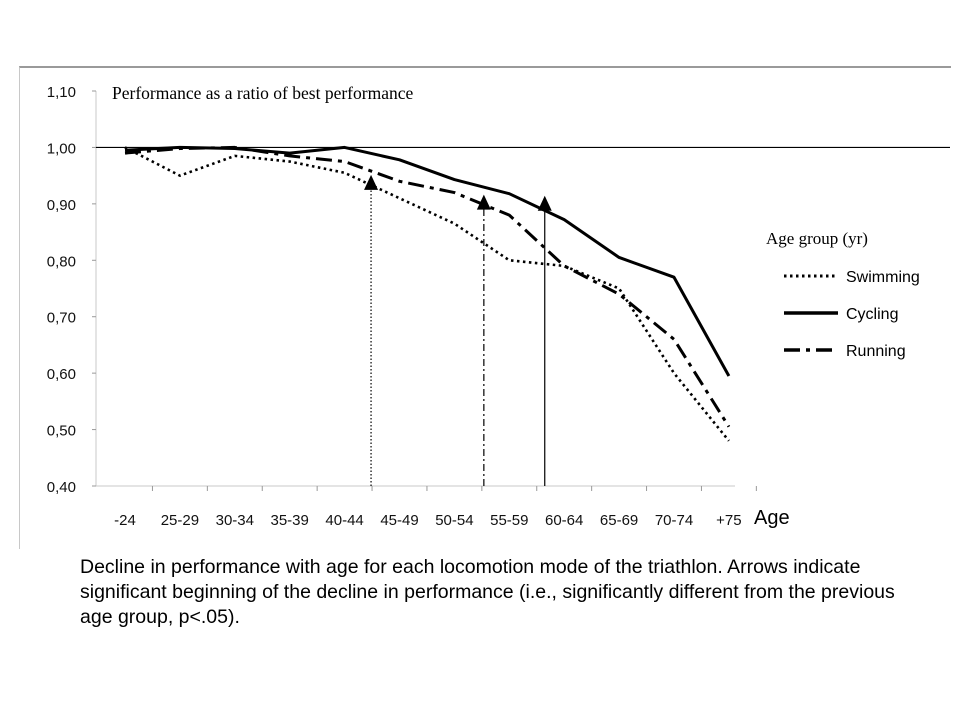  Describe the element at coordinates (61, 431) in the screenshot. I see `y-tick-label: 0,50` at that location.